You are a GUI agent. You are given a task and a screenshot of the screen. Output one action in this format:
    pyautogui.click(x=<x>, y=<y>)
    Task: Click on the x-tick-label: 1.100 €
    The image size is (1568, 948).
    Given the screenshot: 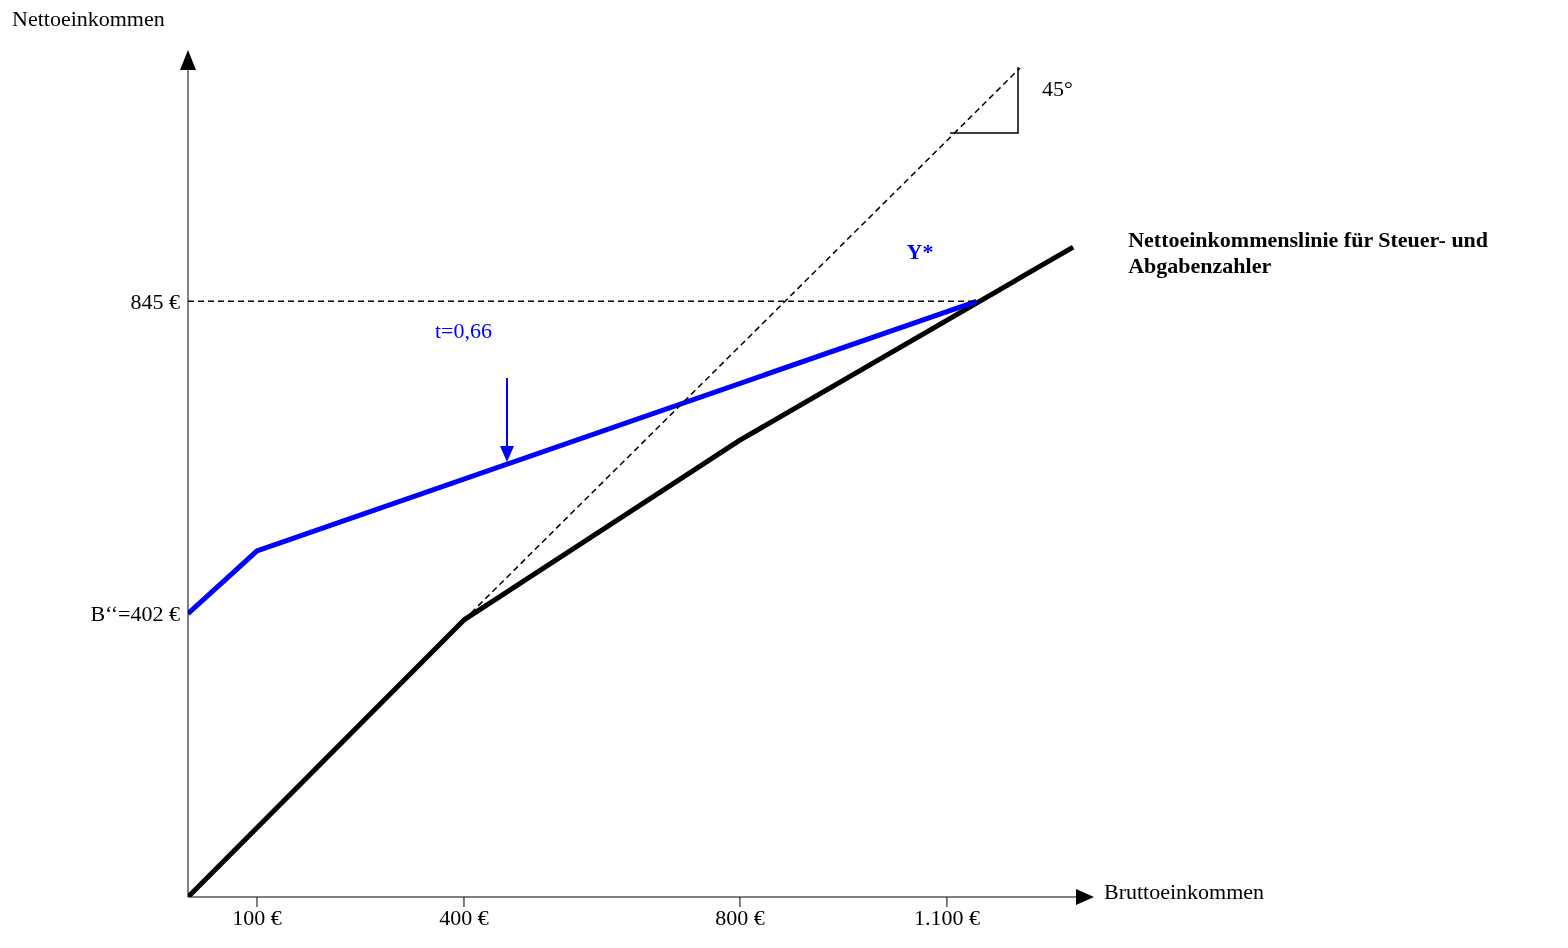 What is the action you would take?
    pyautogui.click(x=946, y=917)
    